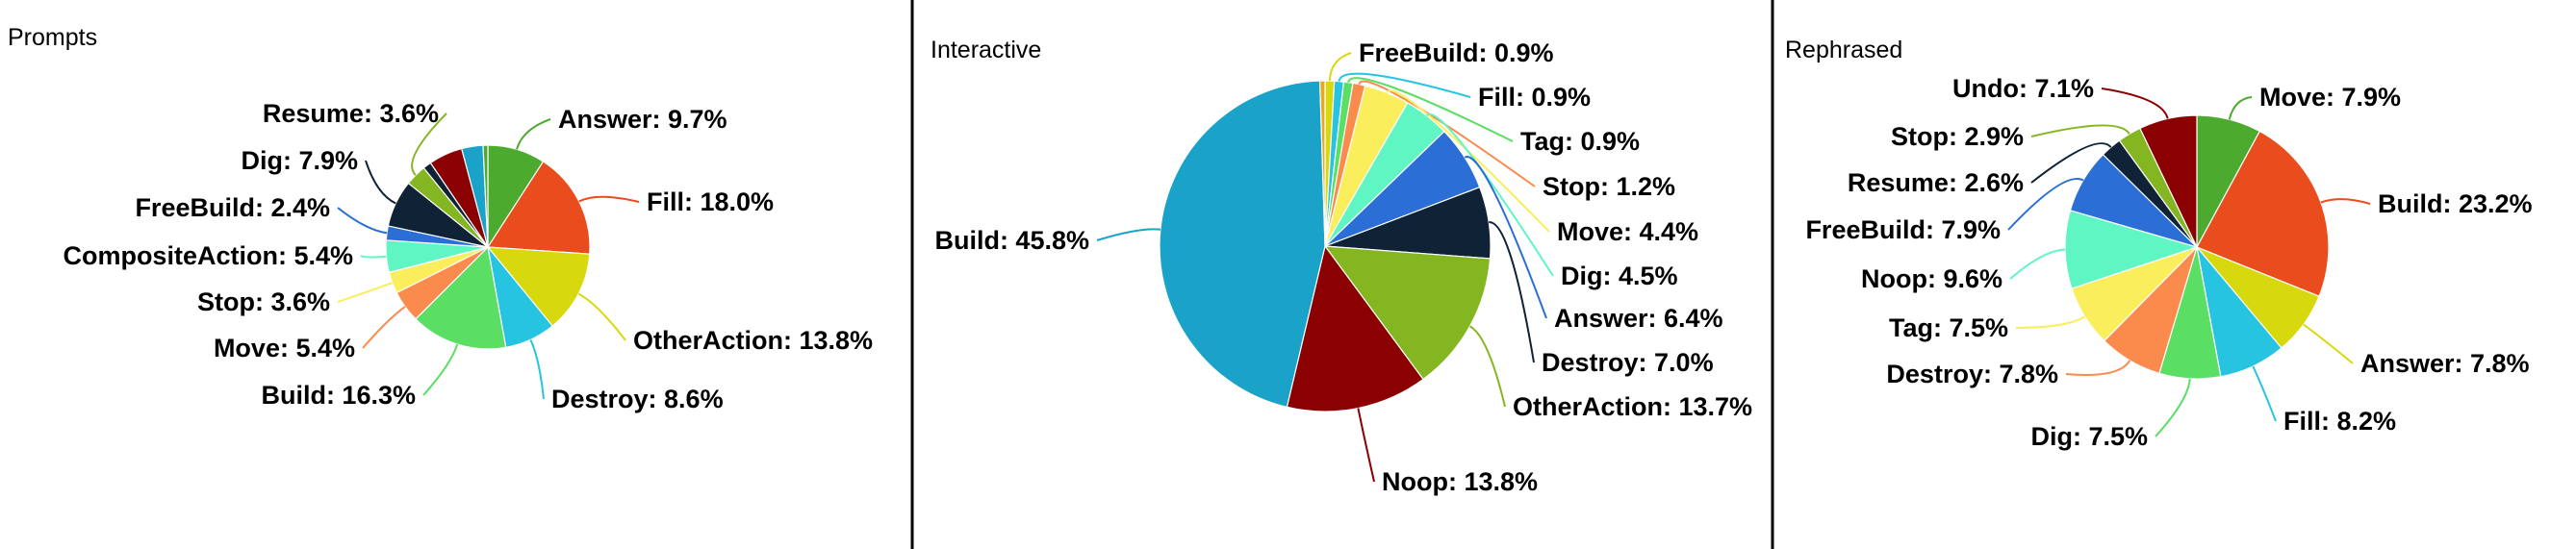  What do you see at coordinates (263, 301) in the screenshot?
I see `slice-label-stop: Stop: 3.6%` at bounding box center [263, 301].